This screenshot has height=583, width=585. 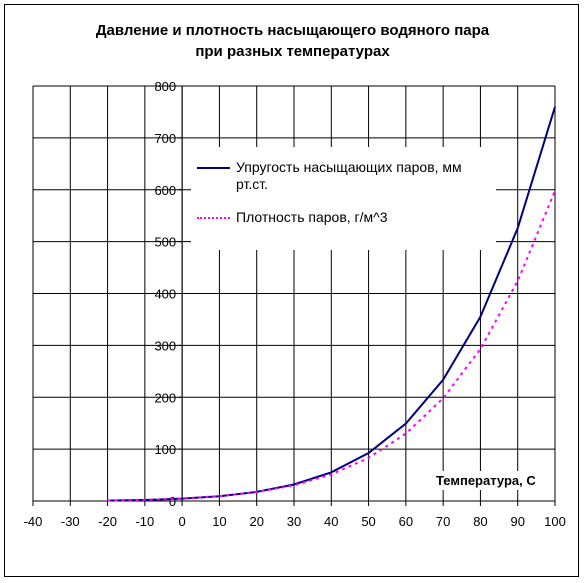 What do you see at coordinates (213, 168) in the screenshot?
I see `legend-swatch-pressure` at bounding box center [213, 168].